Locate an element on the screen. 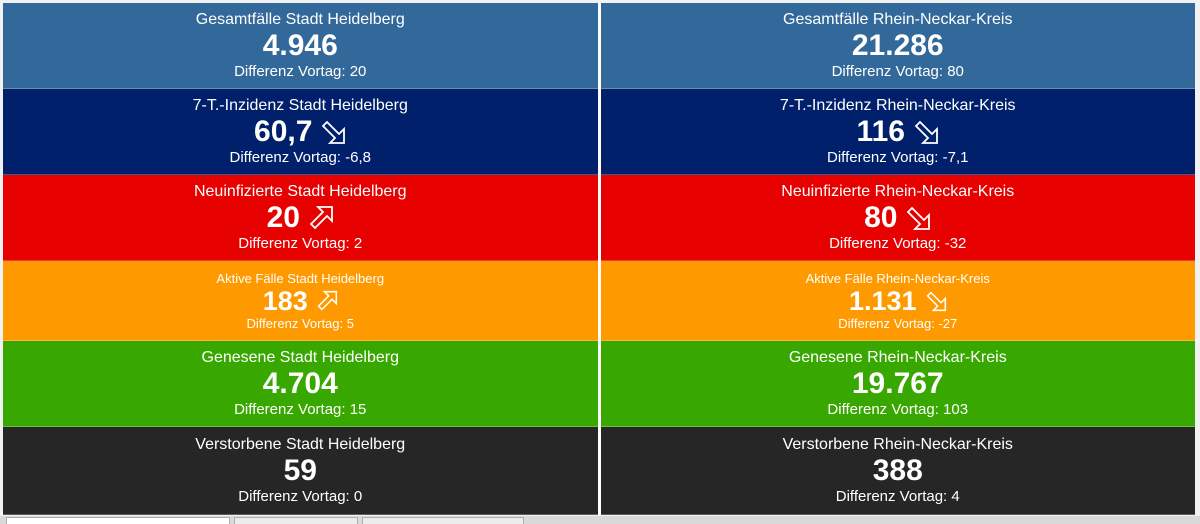 The height and width of the screenshot is (524, 1200). tile-title: Aktive Fälle Stadt Heidelberg is located at coordinates (300, 278).